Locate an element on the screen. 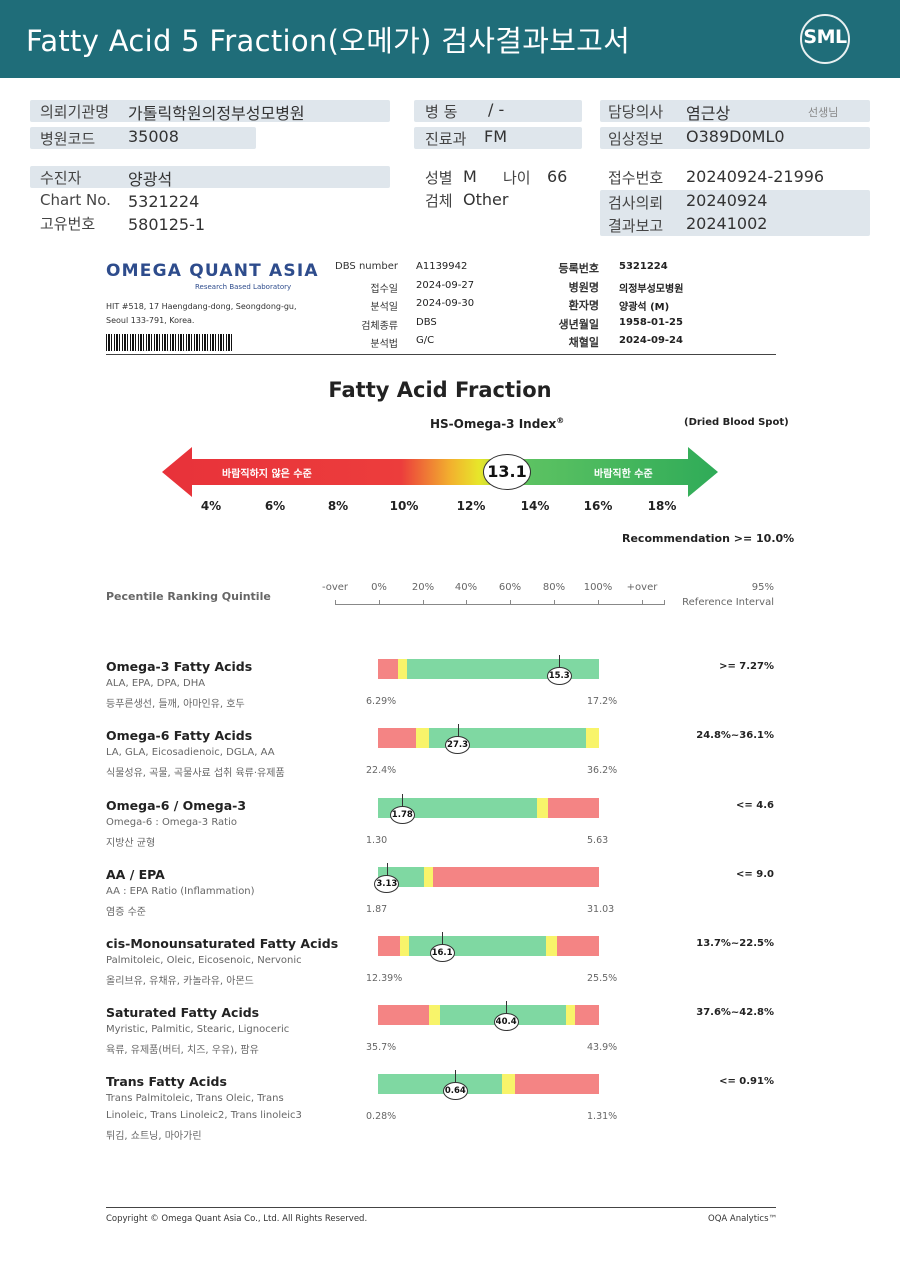 This screenshot has width=900, height=1271. meta-right-value: 2024-09-24 is located at coordinates (651, 340).